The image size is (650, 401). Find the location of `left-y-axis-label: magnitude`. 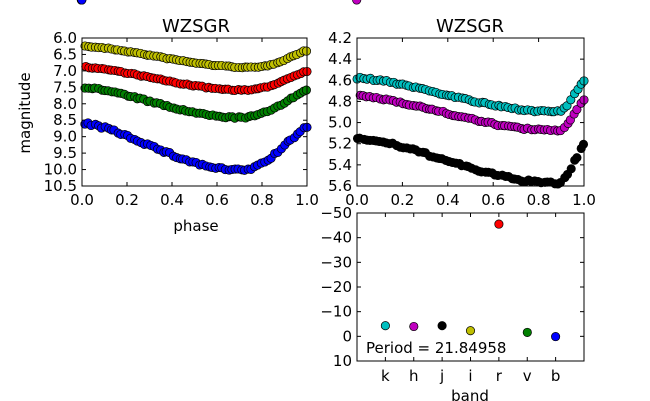

left-y-axis-label: magnitude is located at coordinates (25, 112).